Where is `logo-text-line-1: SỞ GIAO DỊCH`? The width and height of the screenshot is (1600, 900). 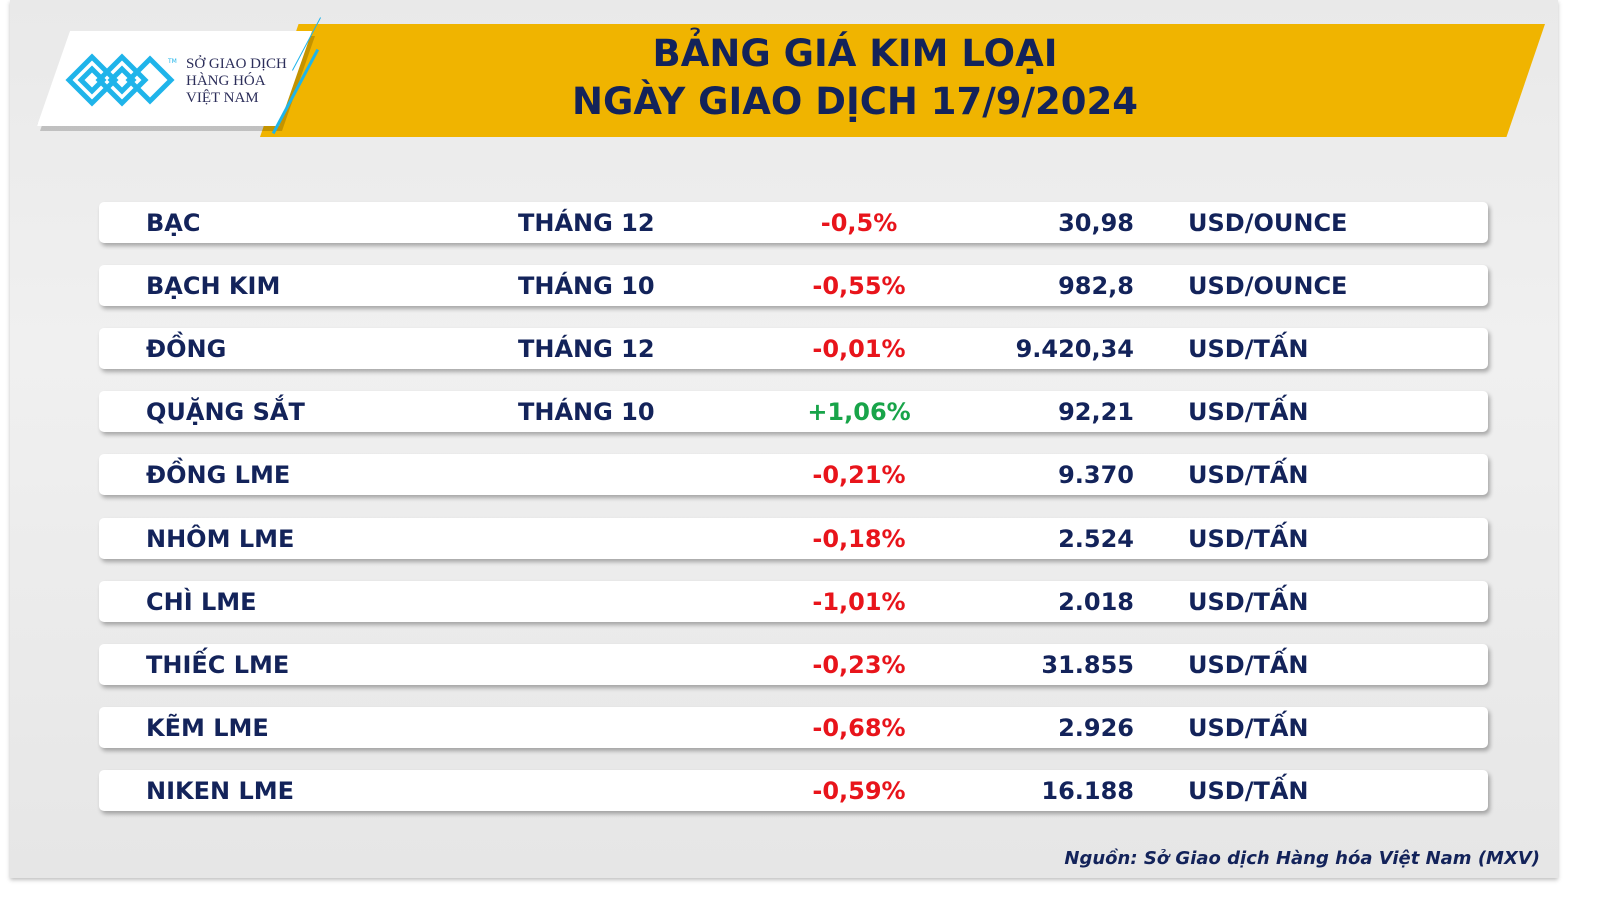
logo-text-line-1: SỞ GIAO DỊCH is located at coordinates (236, 64).